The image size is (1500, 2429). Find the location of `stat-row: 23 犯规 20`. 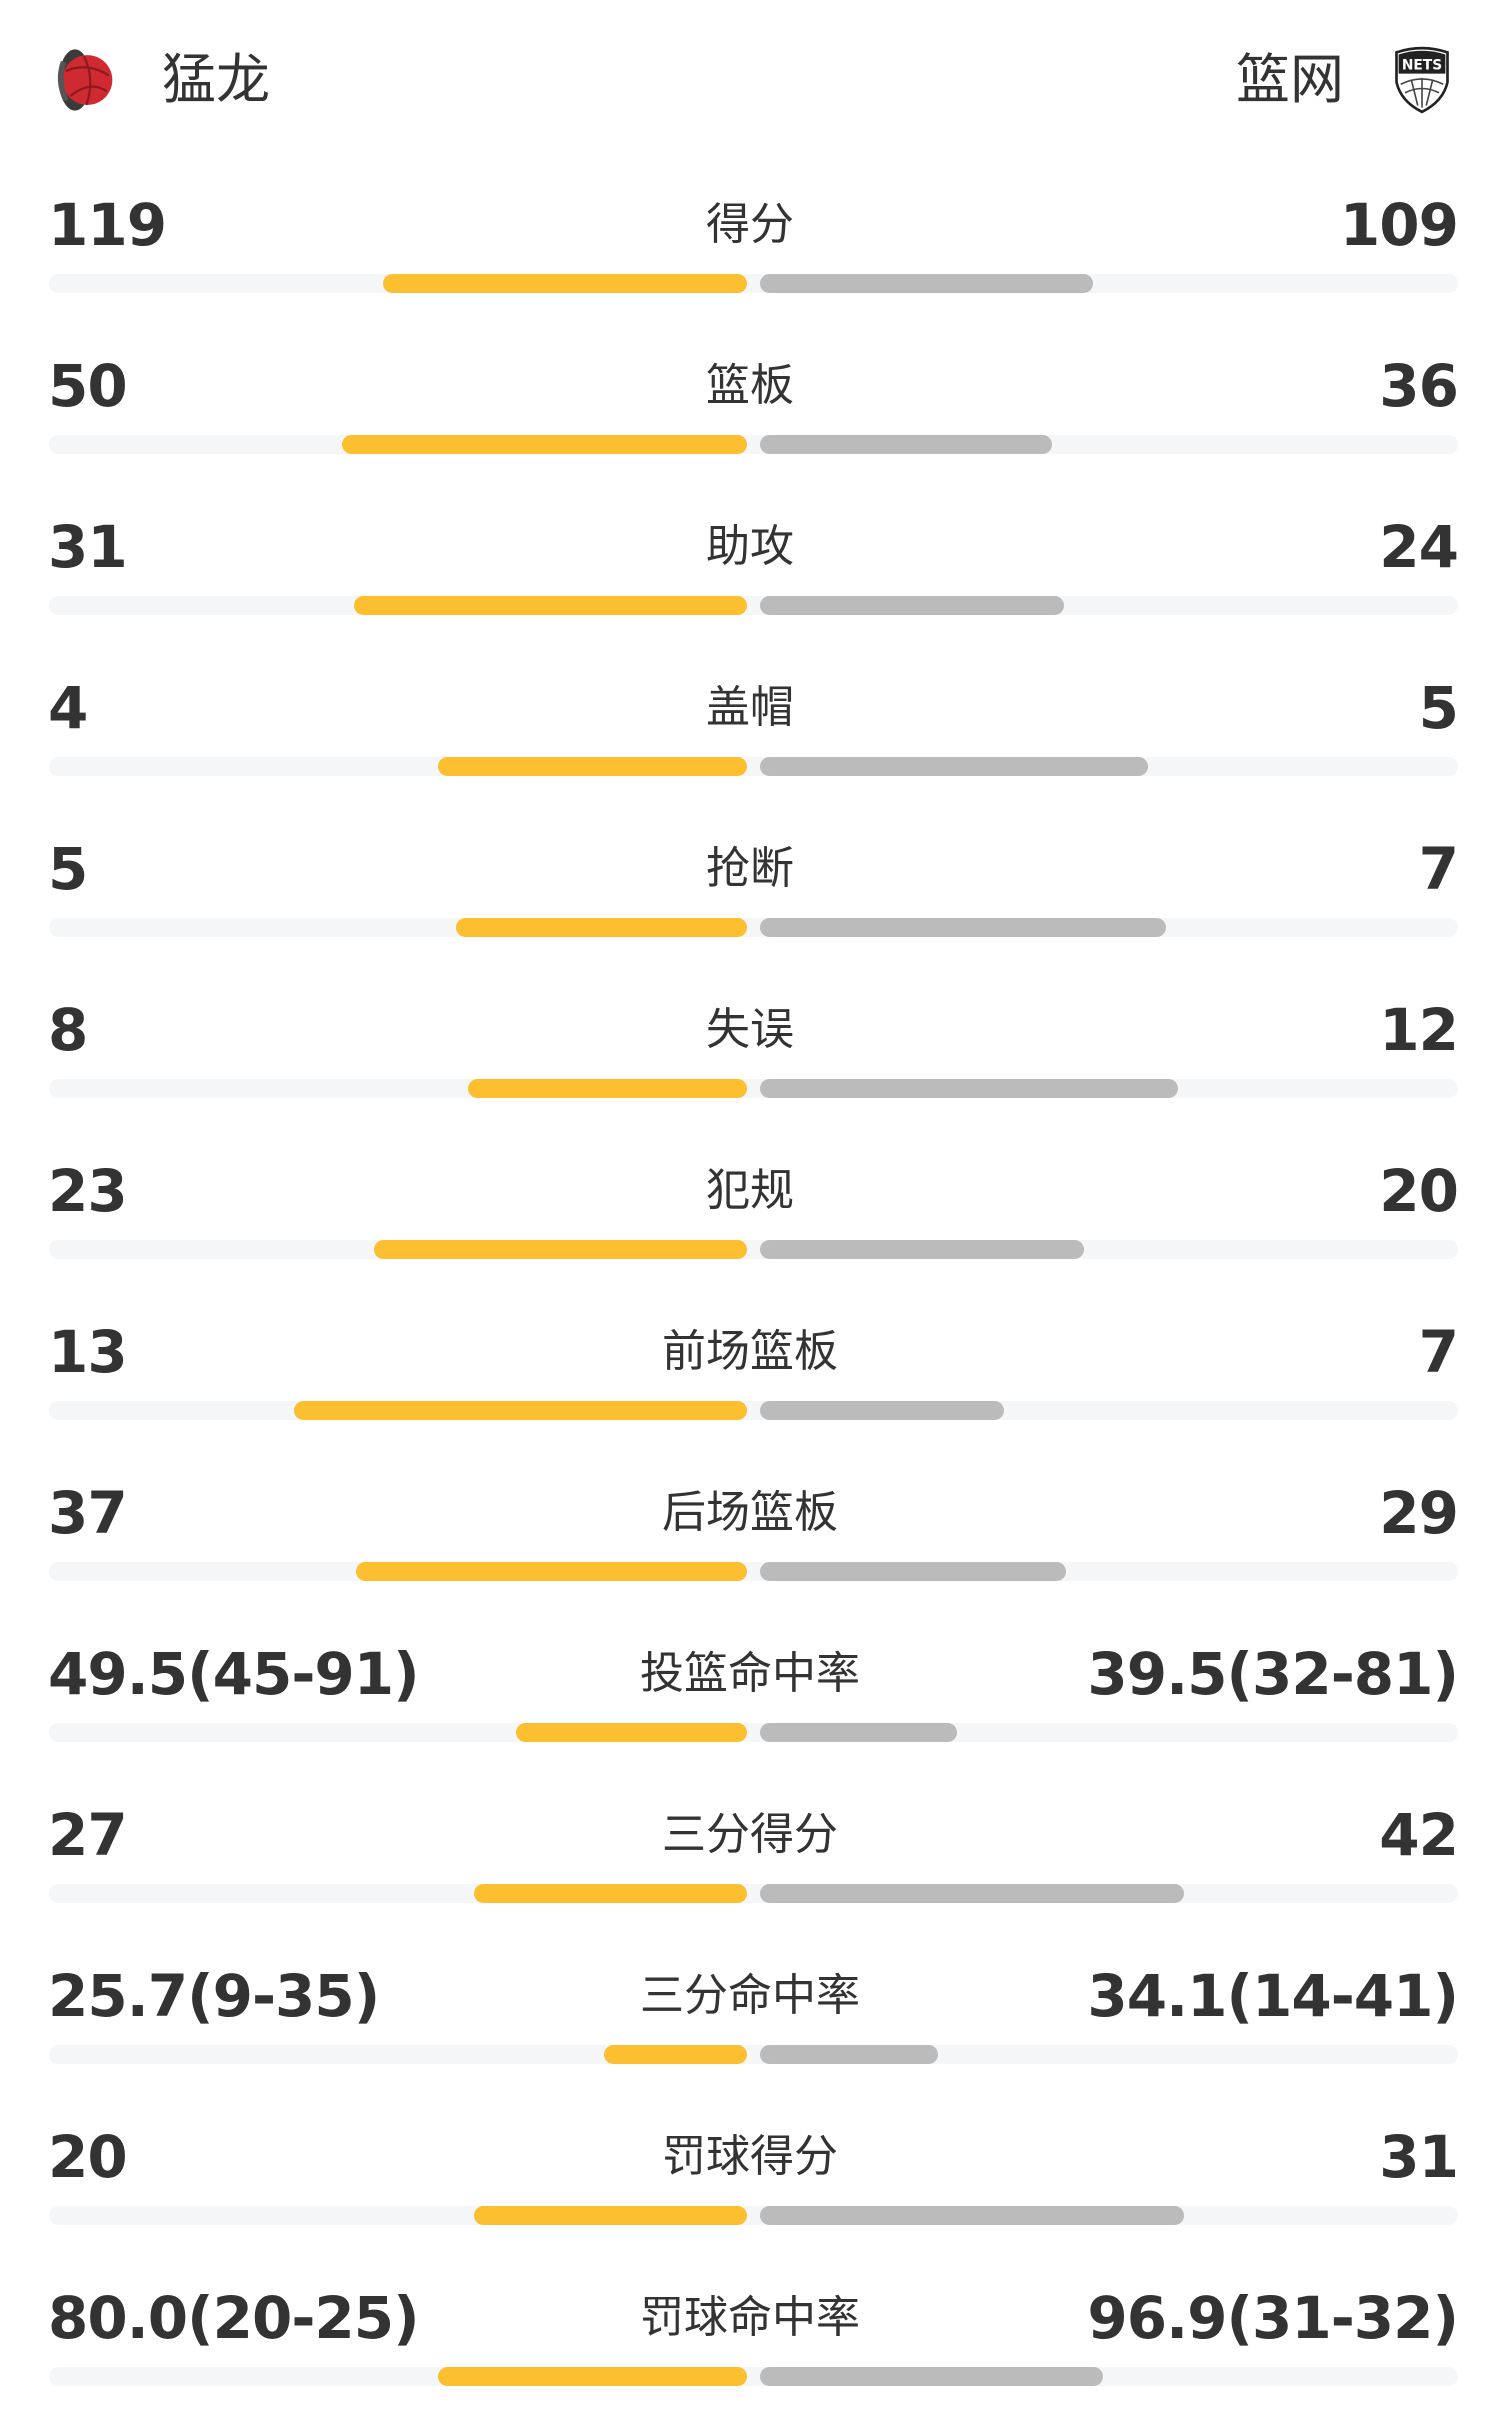

stat-row: 23 犯规 20 is located at coordinates (750, 1221).